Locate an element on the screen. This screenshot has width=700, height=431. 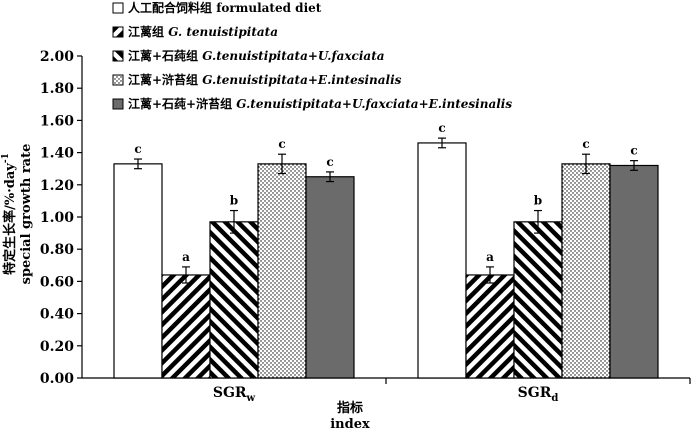
y-tick-label: 1.20 is located at coordinates (57, 186).